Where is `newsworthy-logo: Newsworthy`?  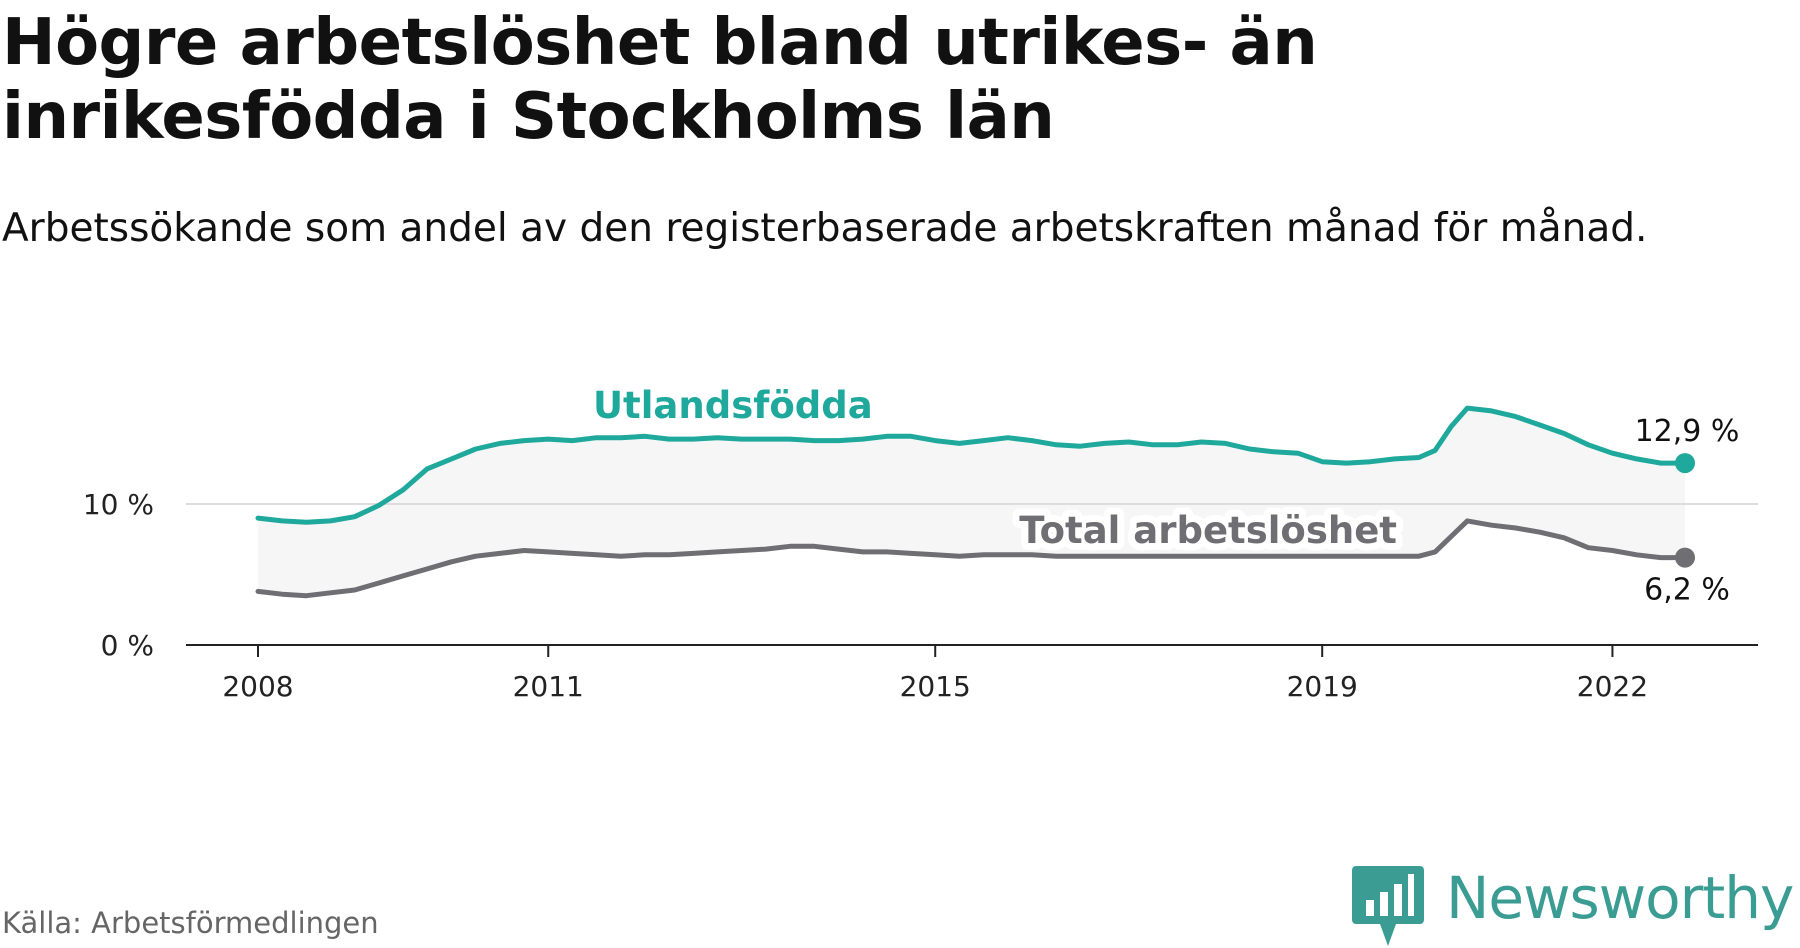 newsworthy-logo: Newsworthy is located at coordinates (1575, 904).